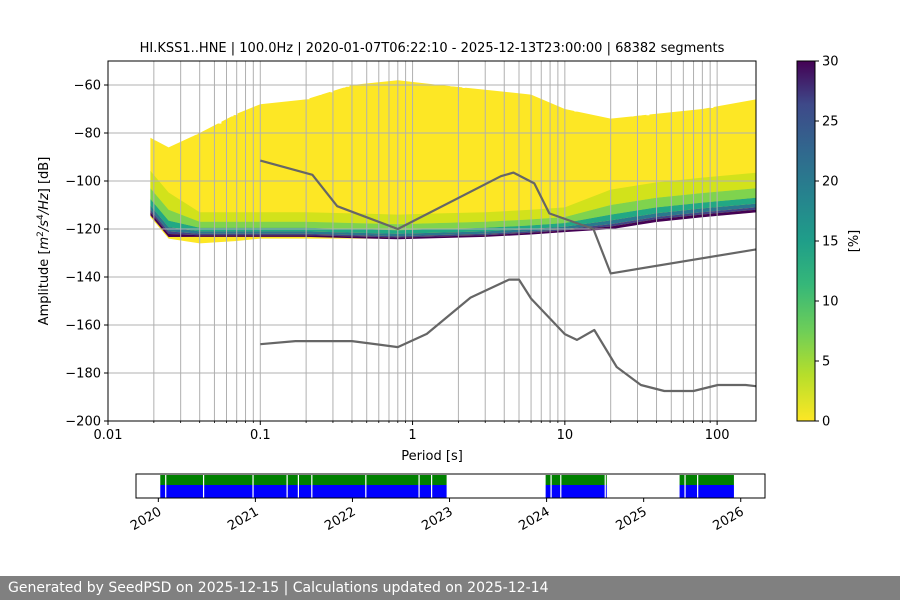 The height and width of the screenshot is (600, 900). I want to click on y-tick-label: −200, so click(83, 422).